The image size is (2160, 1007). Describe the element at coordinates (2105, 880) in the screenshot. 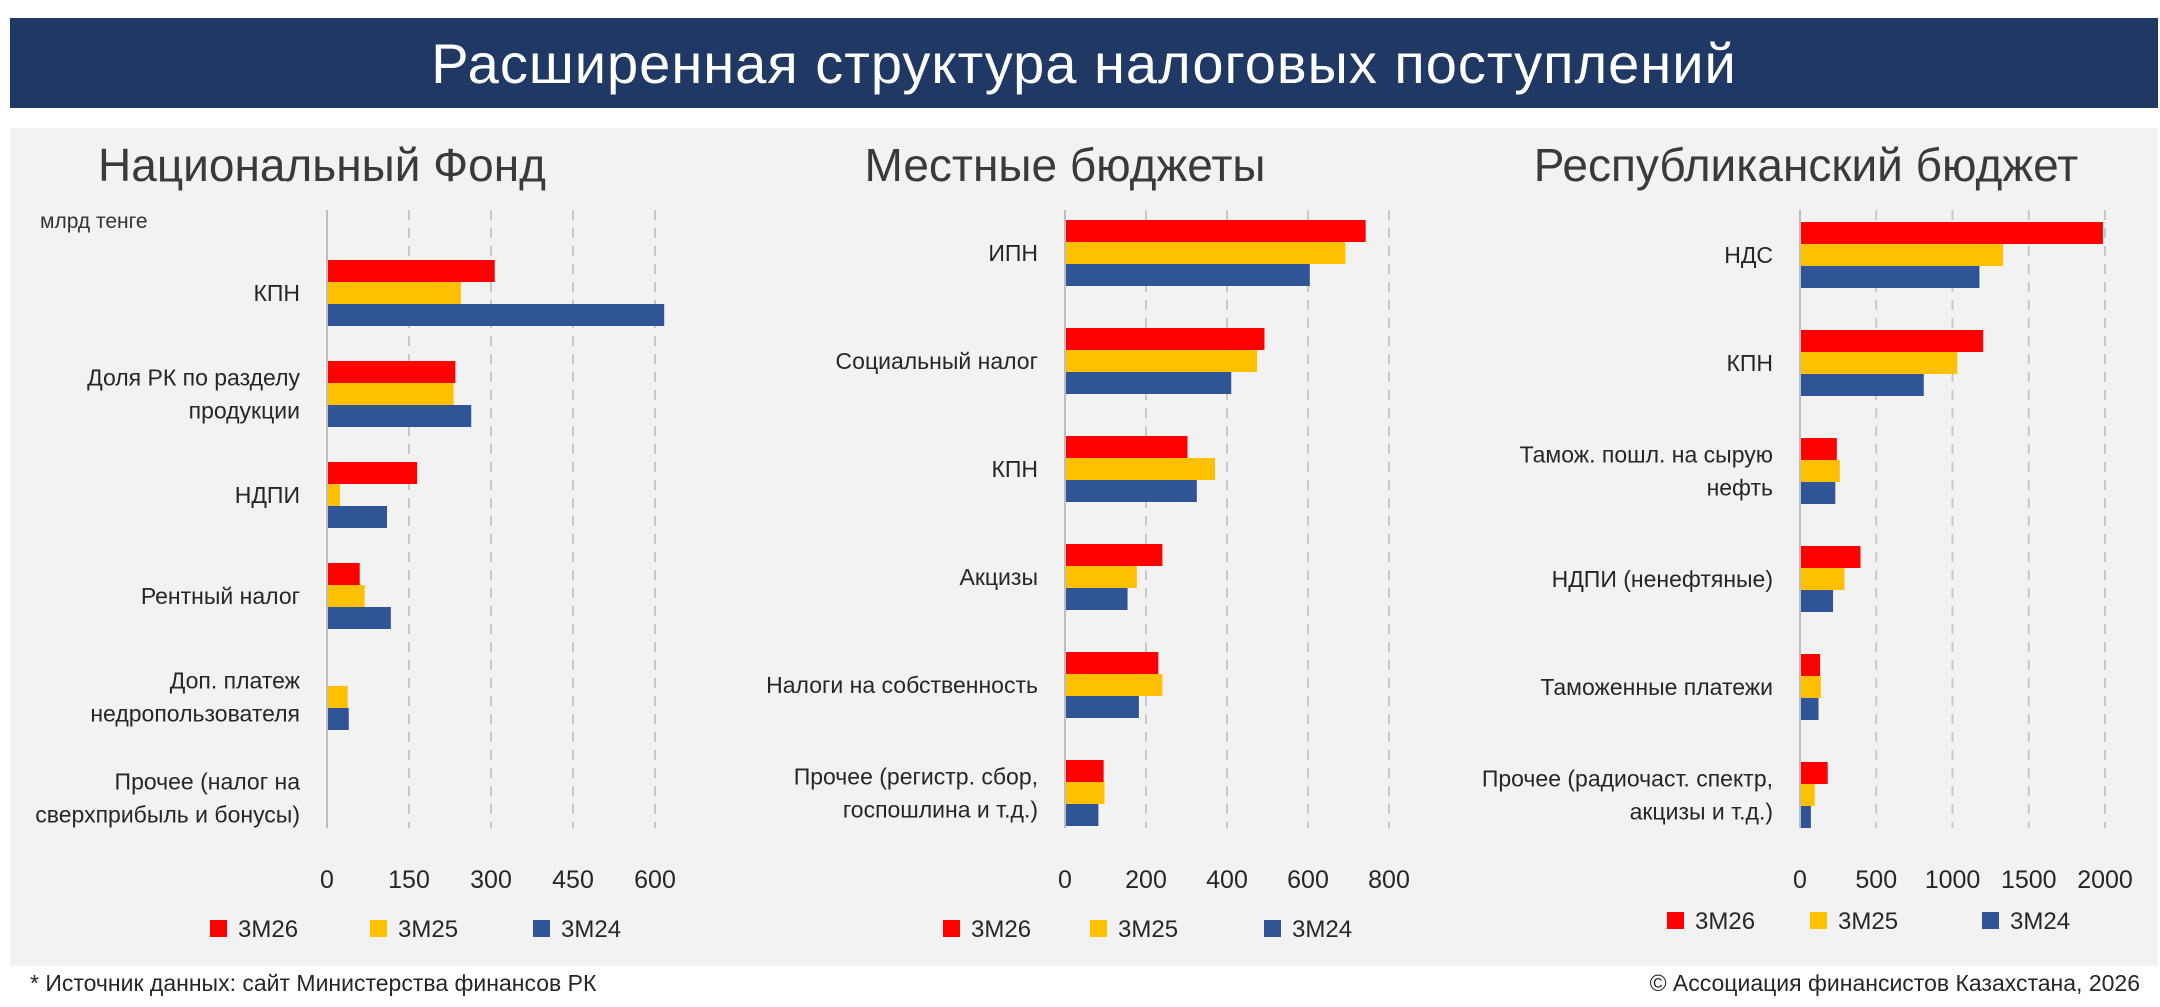

I see `x-tick-label: 2000` at that location.